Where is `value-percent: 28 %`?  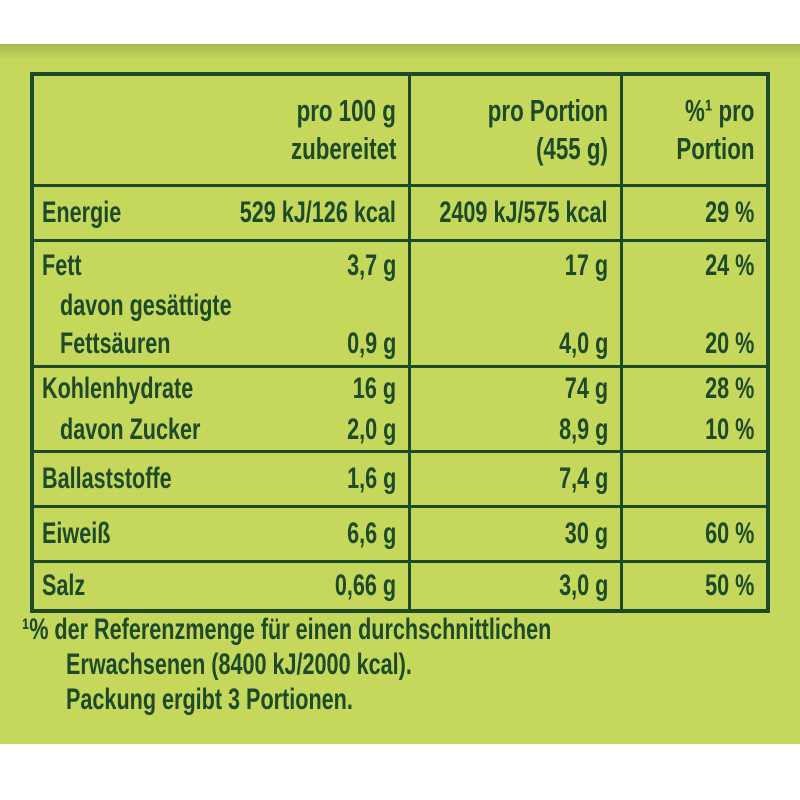 value-percent: 28 % is located at coordinates (729, 388).